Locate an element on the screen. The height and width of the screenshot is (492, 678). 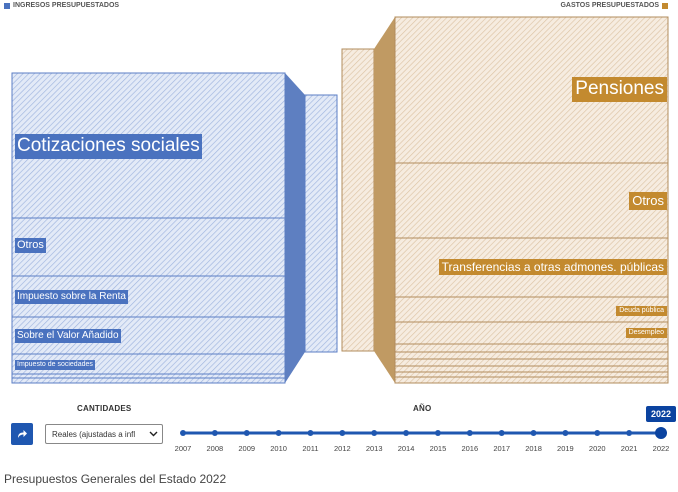
timeline-year-dot-2019 is located at coordinates (565, 433).